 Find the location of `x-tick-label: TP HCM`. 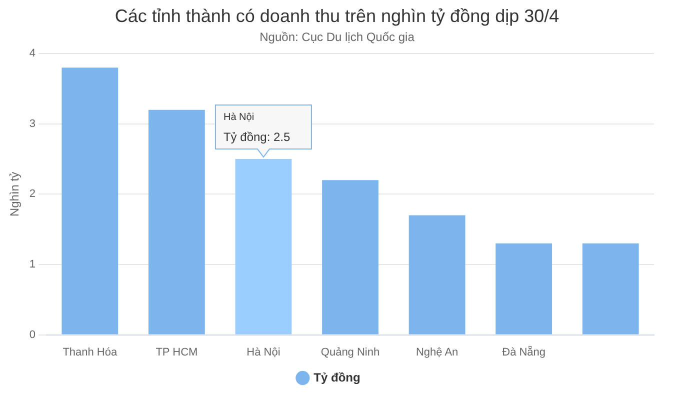

x-tick-label: TP HCM is located at coordinates (177, 352).